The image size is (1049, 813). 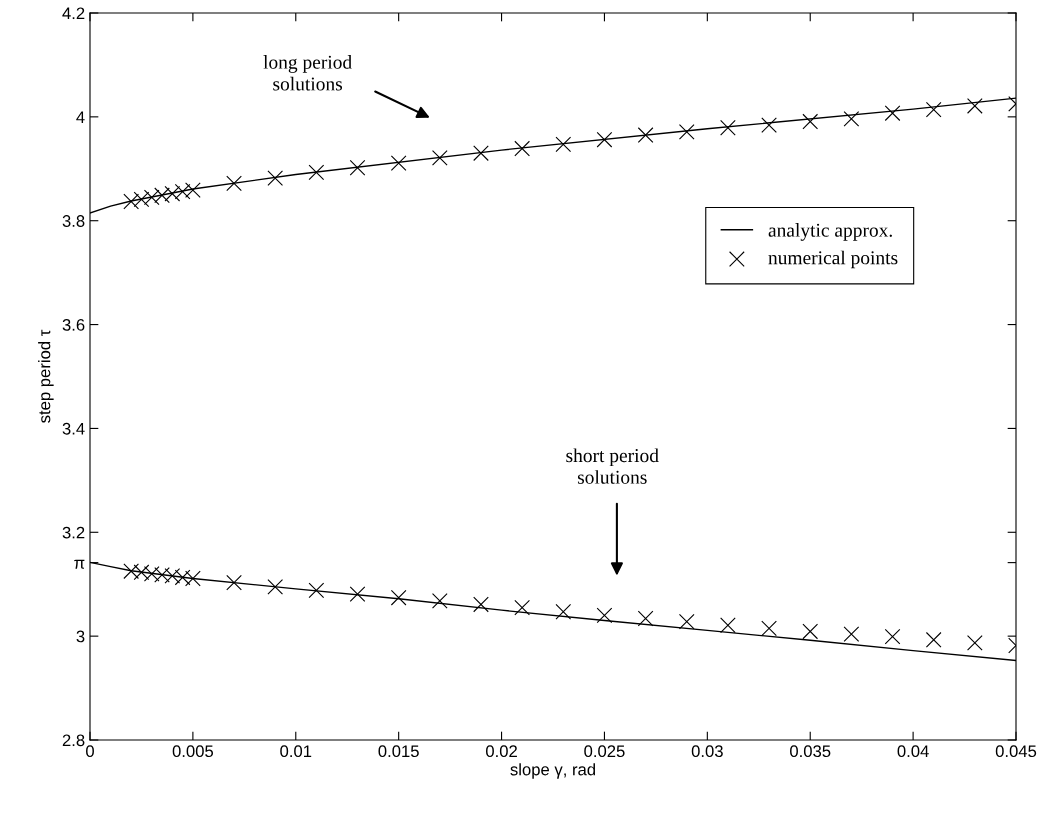 What do you see at coordinates (73, 532) in the screenshot?
I see `y-tick-label: 3.2` at bounding box center [73, 532].